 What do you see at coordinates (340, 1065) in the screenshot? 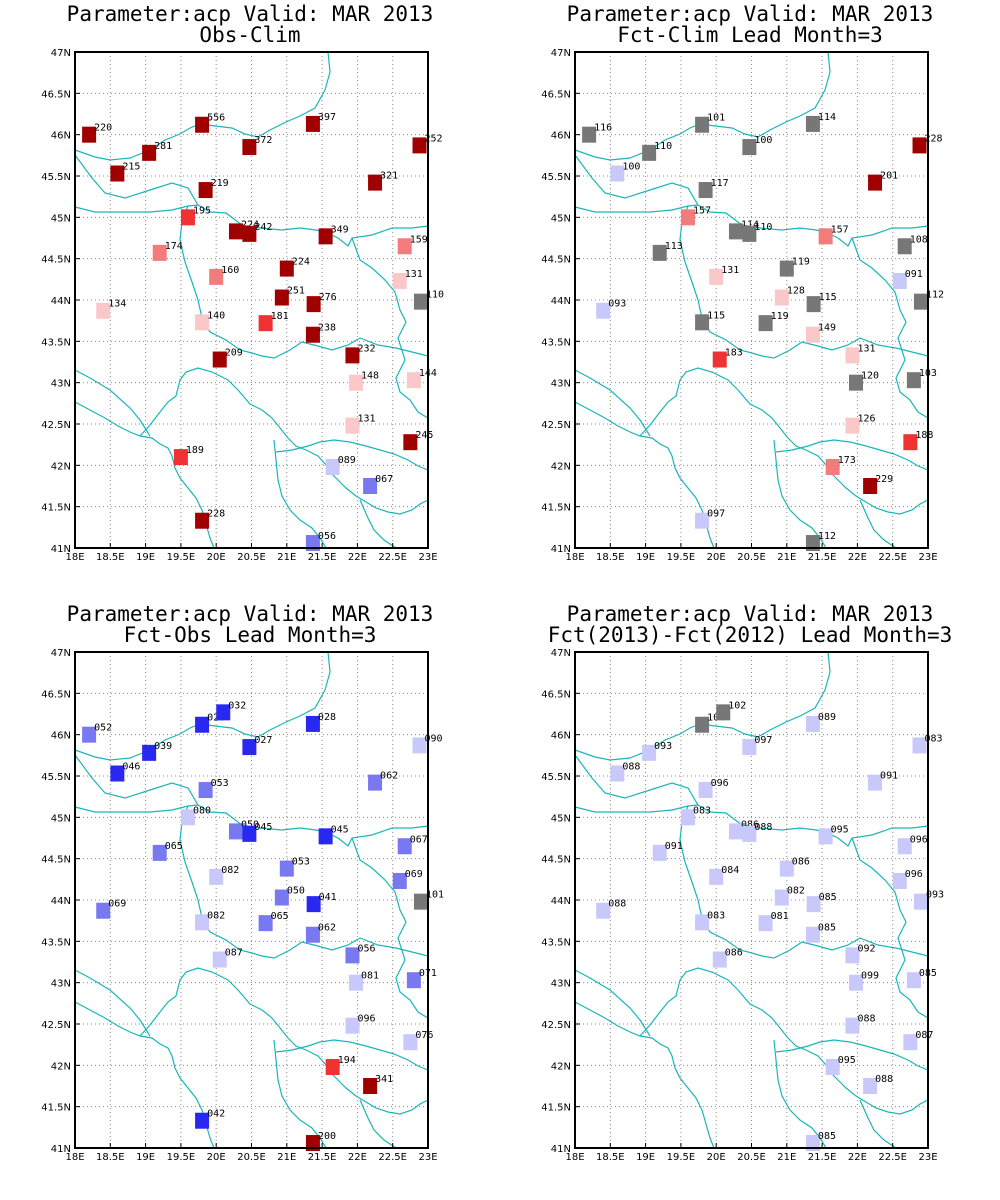
I see `station-marker: 194` at bounding box center [340, 1065].